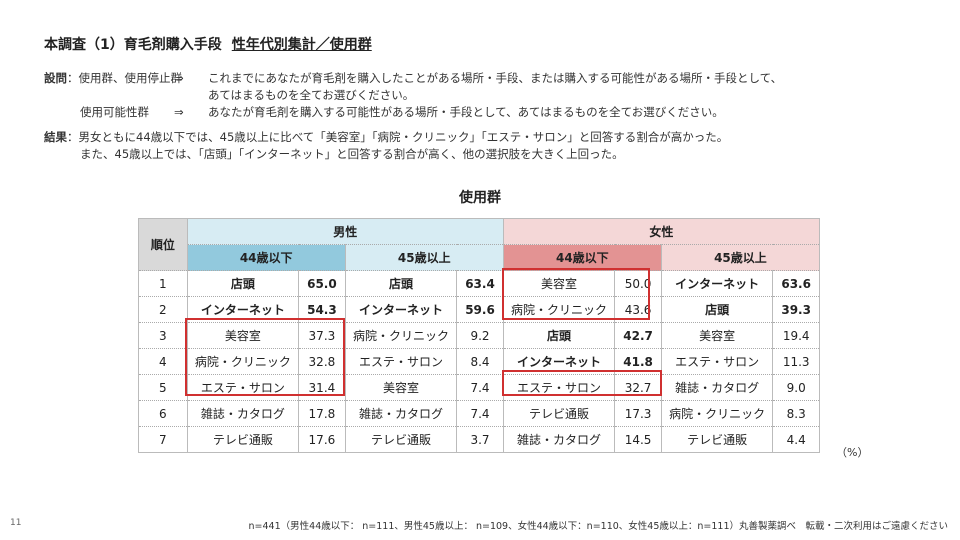 This screenshot has width=960, height=540. I want to click on value-cell: 63.6, so click(796, 283).